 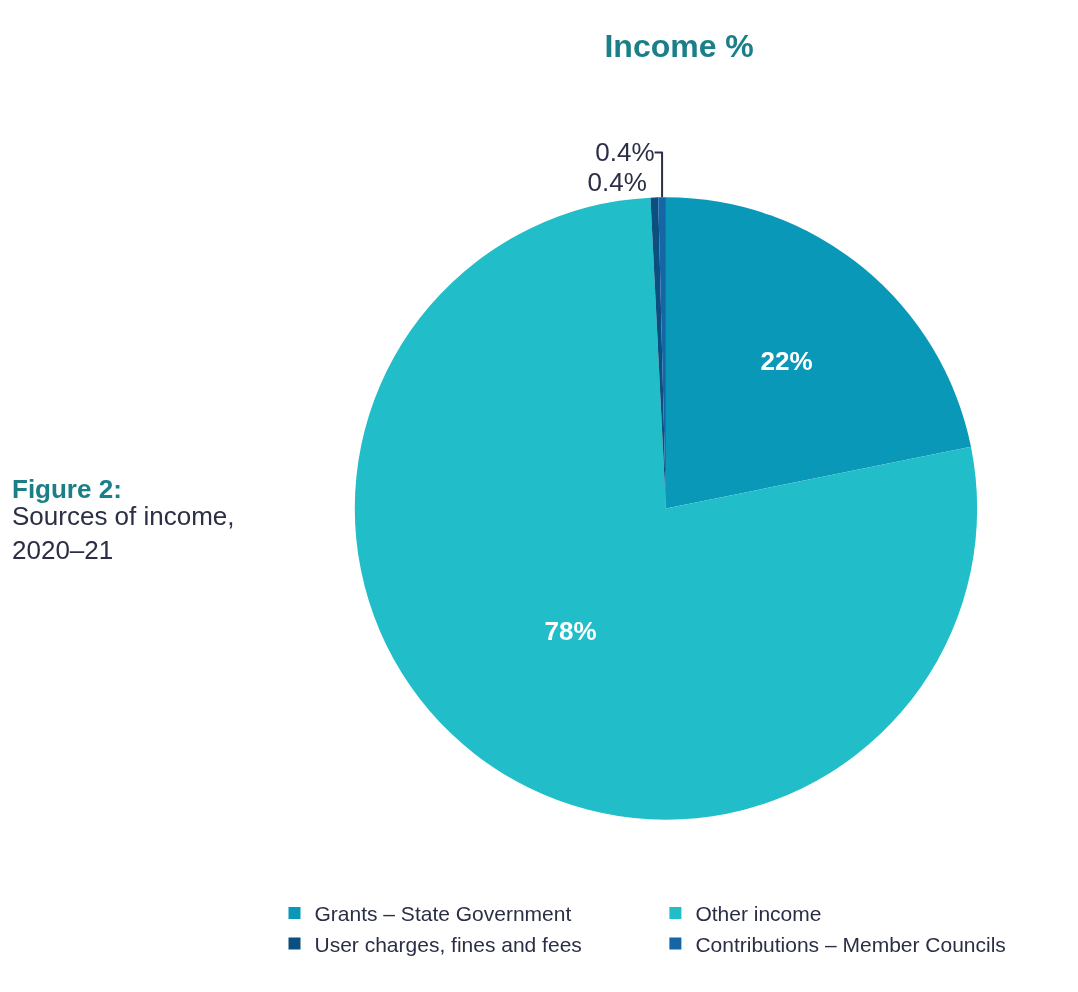 I want to click on legend-label: User charges, fines and fees, so click(x=448, y=944).